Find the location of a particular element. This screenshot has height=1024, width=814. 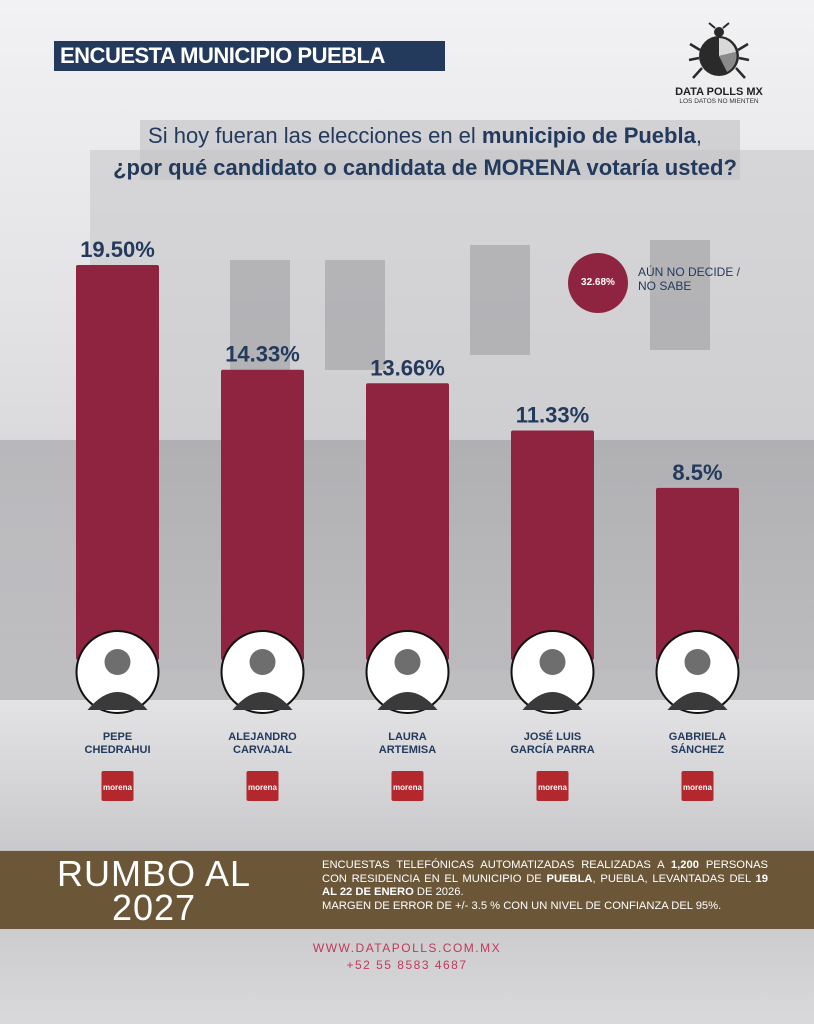

footer-contact: WWW.DATAPOLLS.COM.MX +52 55 8583 4687 is located at coordinates (407, 957).